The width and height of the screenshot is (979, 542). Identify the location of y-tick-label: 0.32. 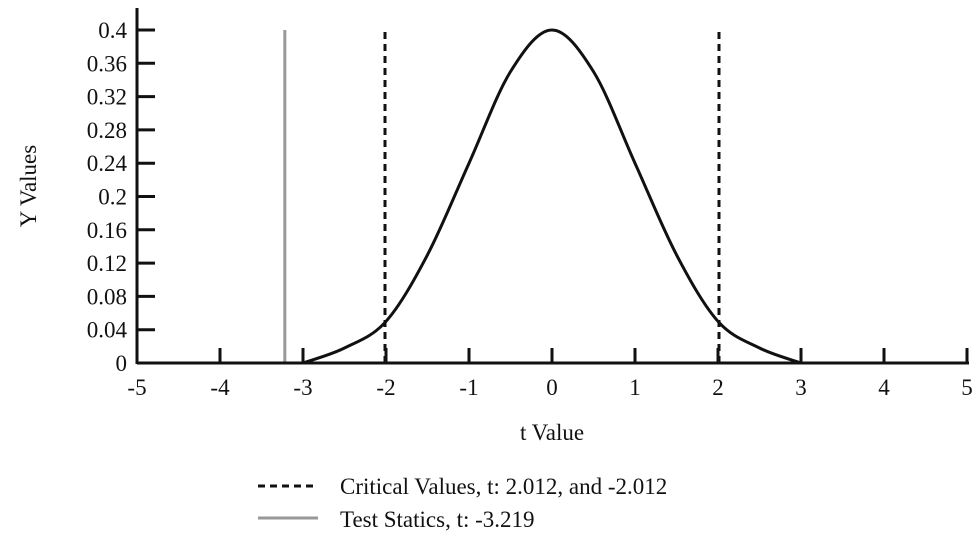
(107, 97).